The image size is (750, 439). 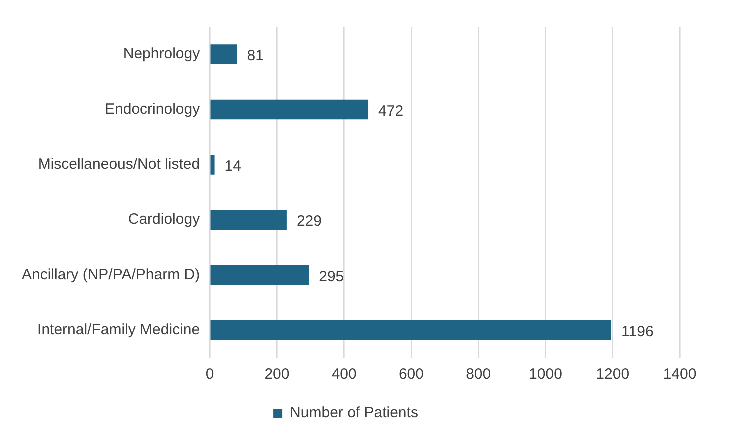 I want to click on x-tick-label: 1000, so click(x=545, y=375).